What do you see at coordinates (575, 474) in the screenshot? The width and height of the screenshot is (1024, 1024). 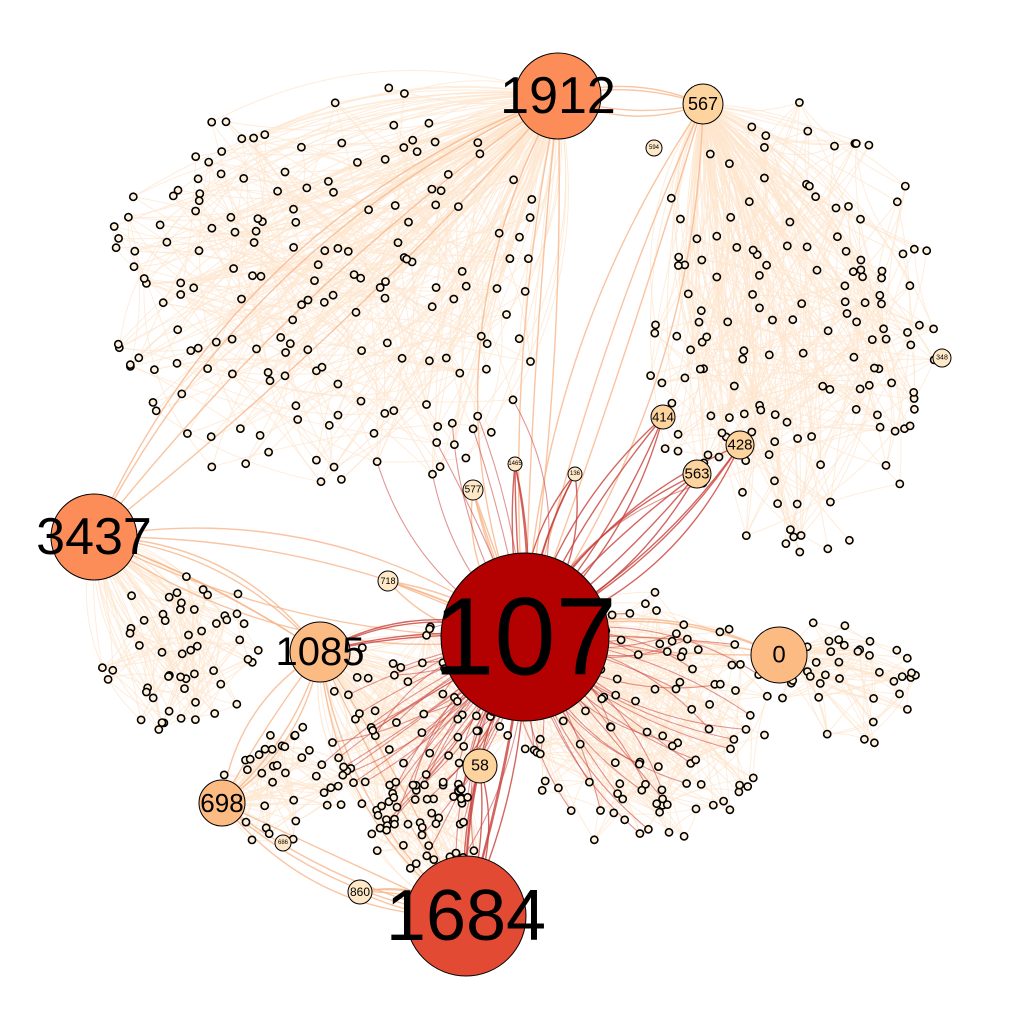 I see `hub-label: 136` at bounding box center [575, 474].